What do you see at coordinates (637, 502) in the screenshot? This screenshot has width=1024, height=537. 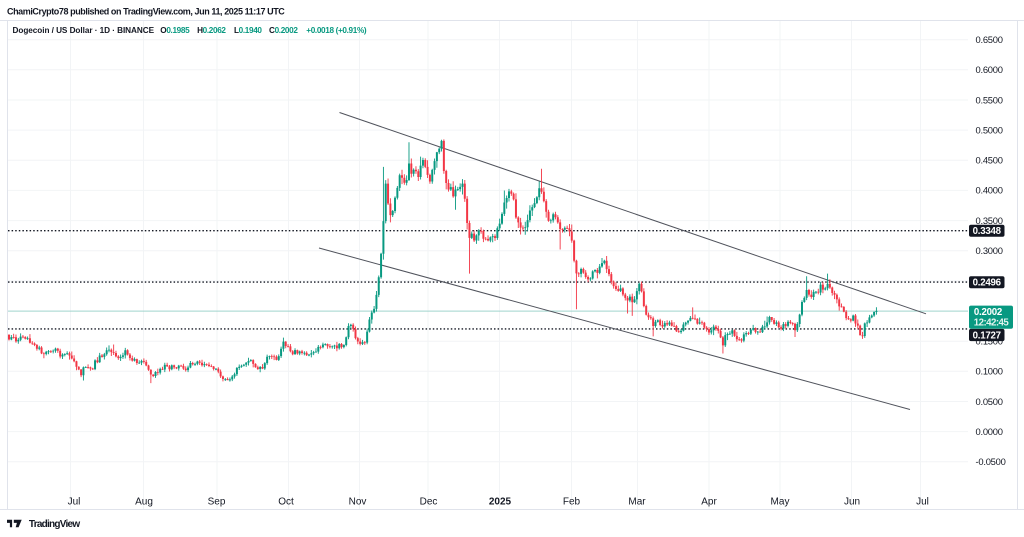 I see `svg-text: Mar` at bounding box center [637, 502].